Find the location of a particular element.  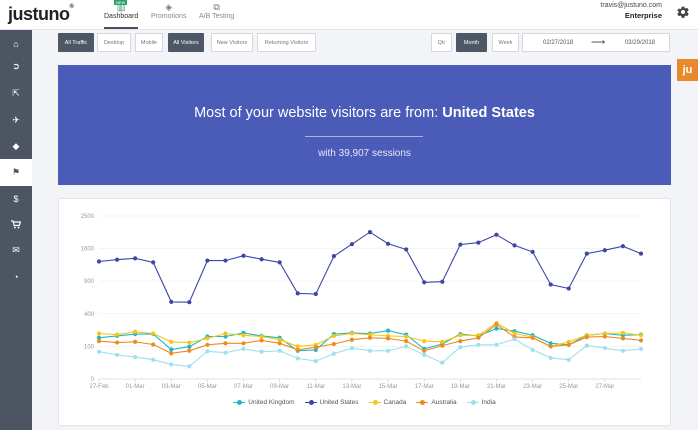

filter-returning-visitors: Returning Visitors is located at coordinates (286, 42).